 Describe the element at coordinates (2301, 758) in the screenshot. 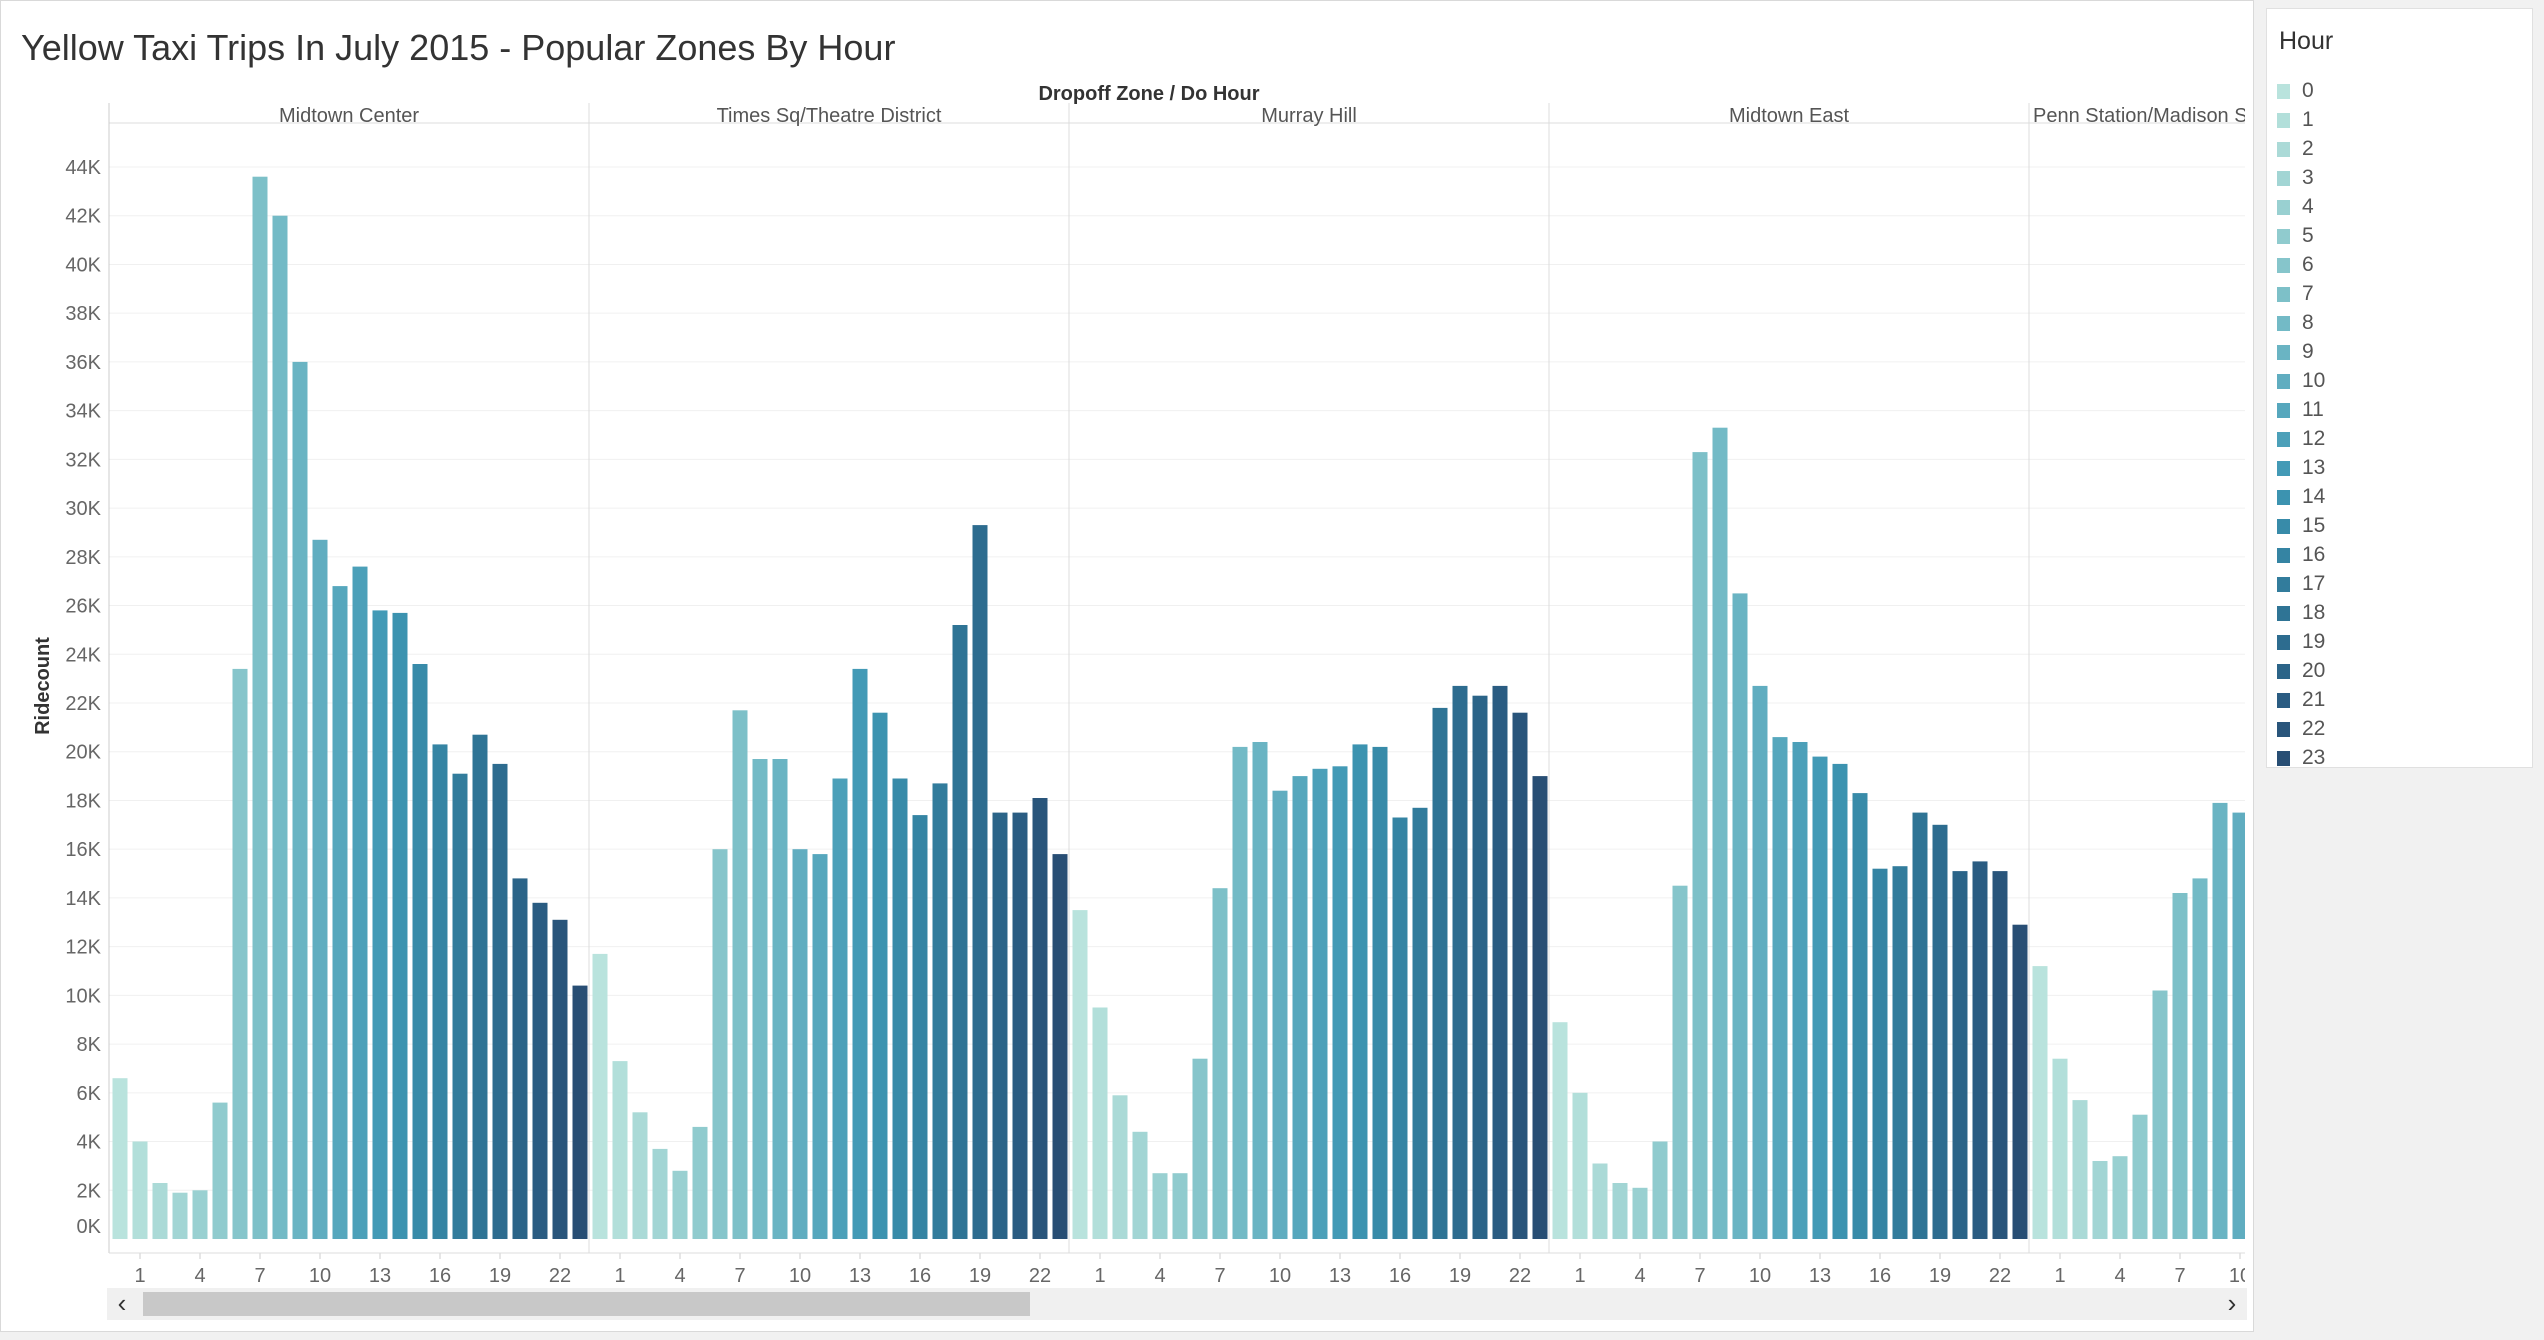

I see `legend-item-23: 23` at that location.